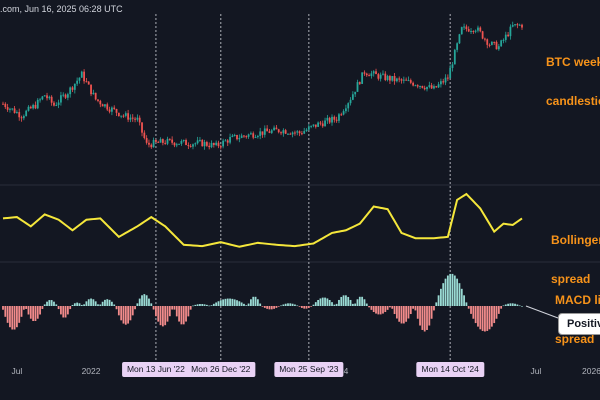  Describe the element at coordinates (573, 101) in the screenshot. I see `candles-label-line-2: candlestic` at that location.